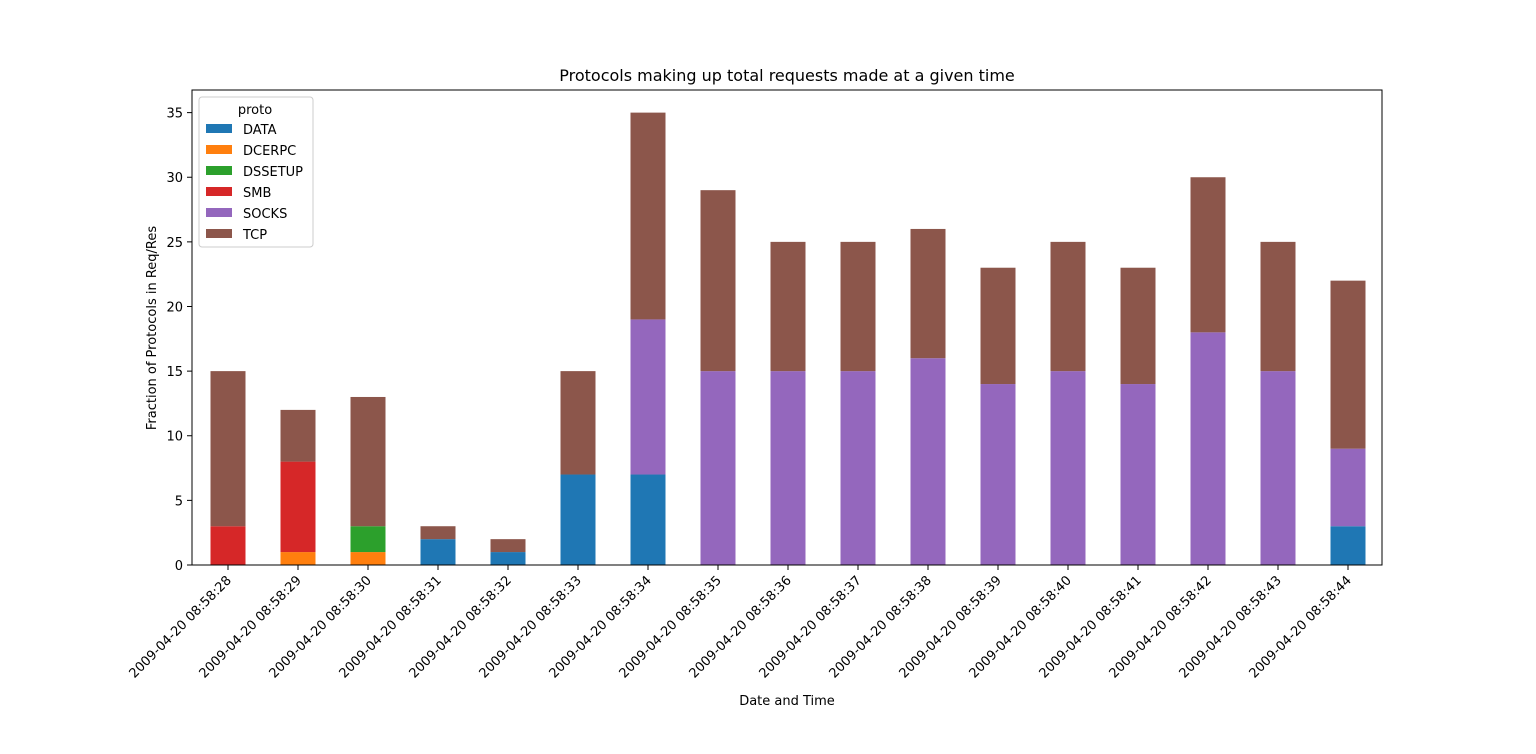 Image resolution: width=1536 pixels, height=754 pixels. Describe the element at coordinates (179, 501) in the screenshot. I see `y-tick-label: 5` at that location.